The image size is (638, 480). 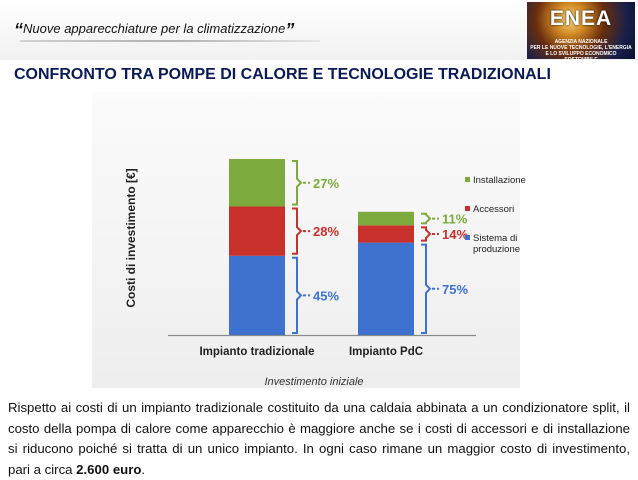 I want to click on x-axis-label: Investimento iniziale, so click(x=313, y=382).